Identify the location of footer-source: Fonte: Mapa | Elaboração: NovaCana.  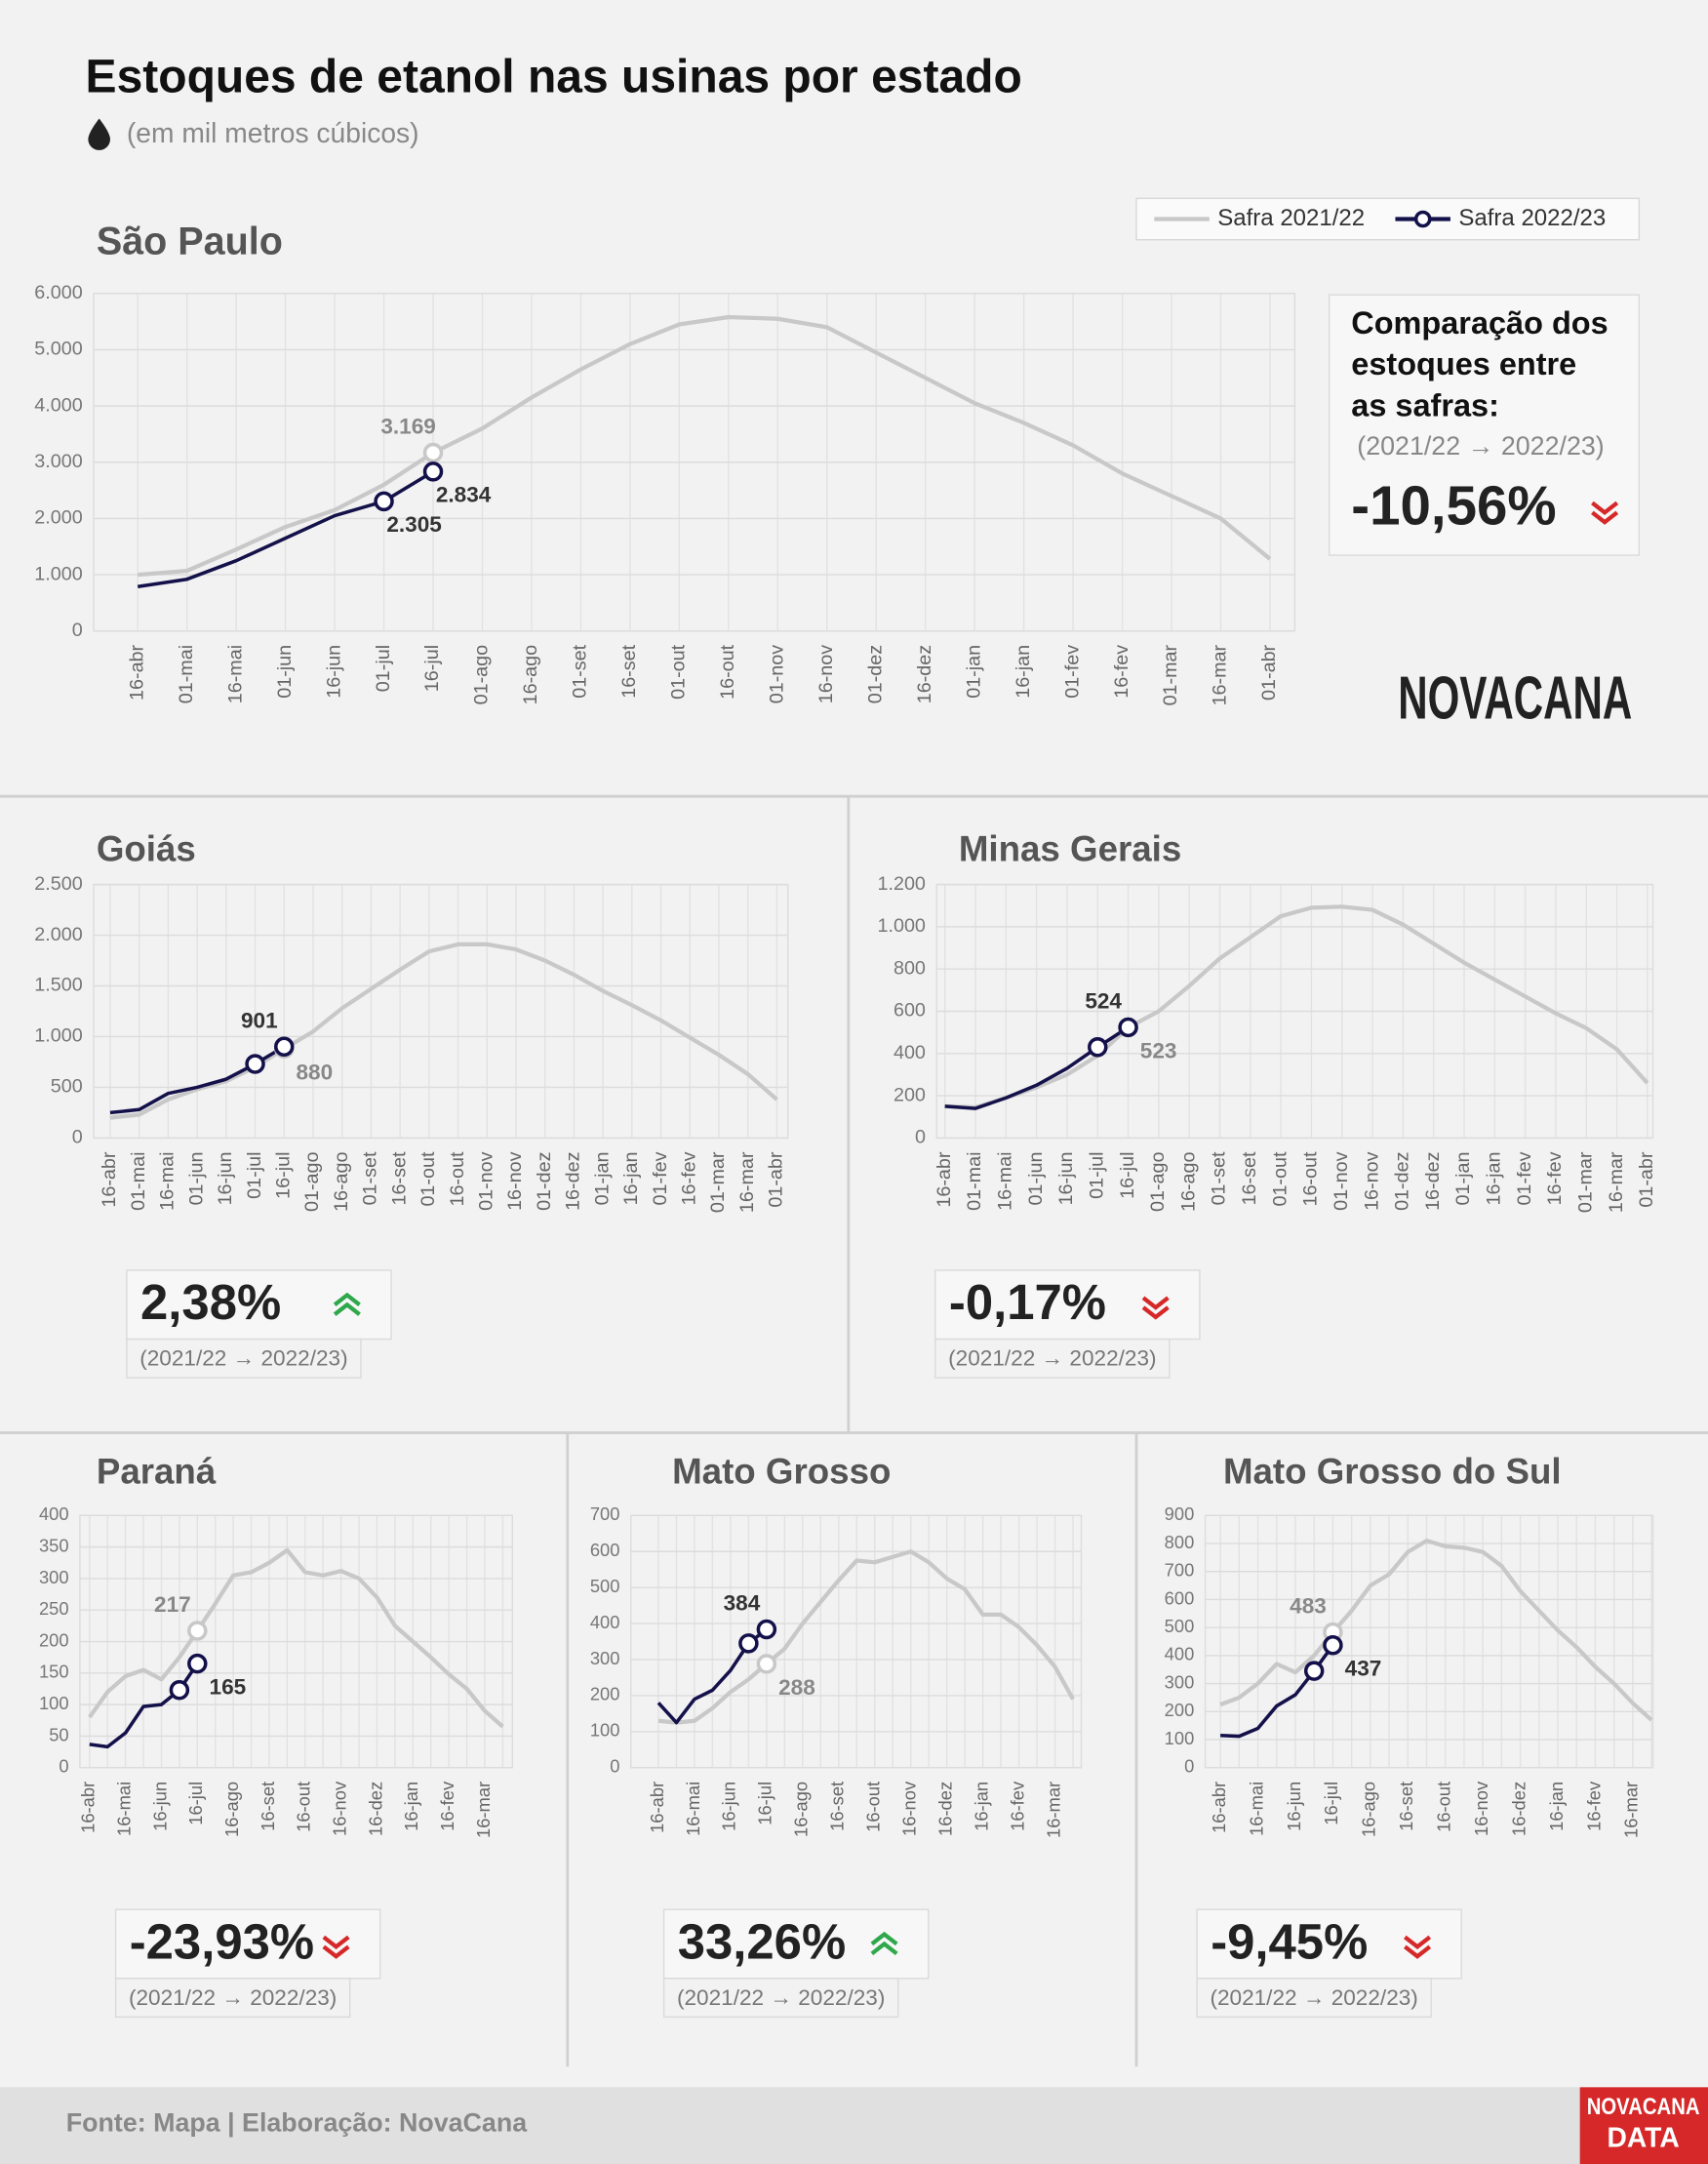
(297, 2123).